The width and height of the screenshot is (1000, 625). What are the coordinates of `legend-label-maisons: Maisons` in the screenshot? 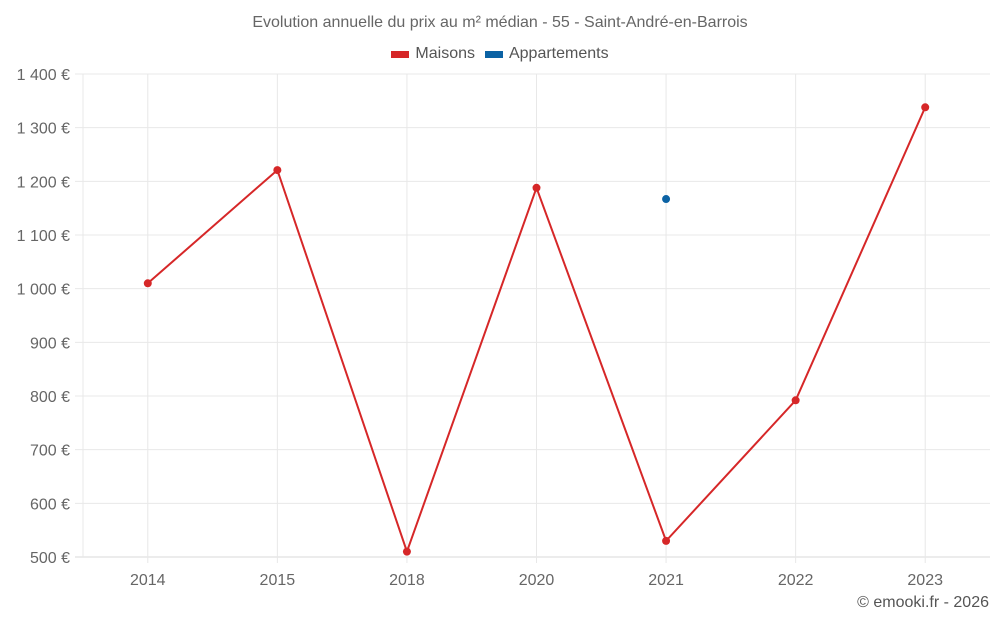 It's located at (445, 53).